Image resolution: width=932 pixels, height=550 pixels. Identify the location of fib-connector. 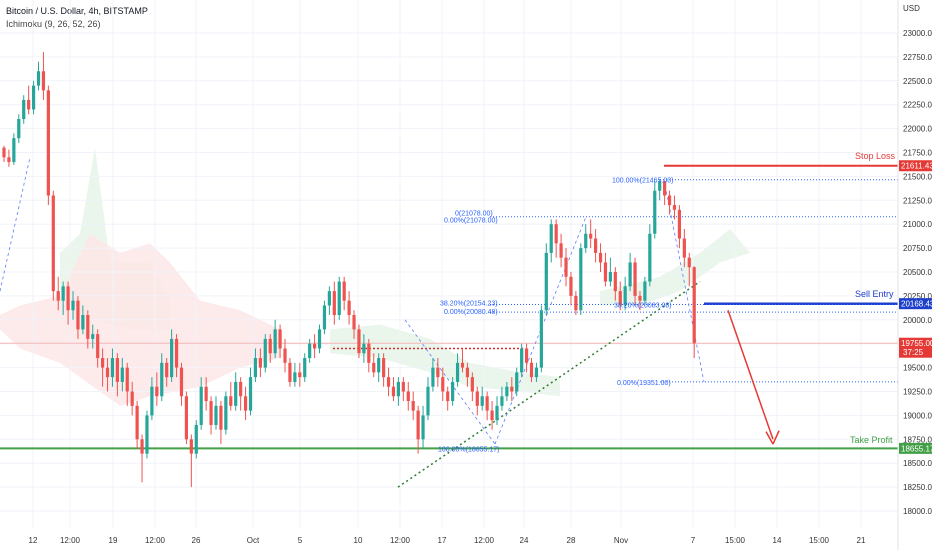
(450, 382).